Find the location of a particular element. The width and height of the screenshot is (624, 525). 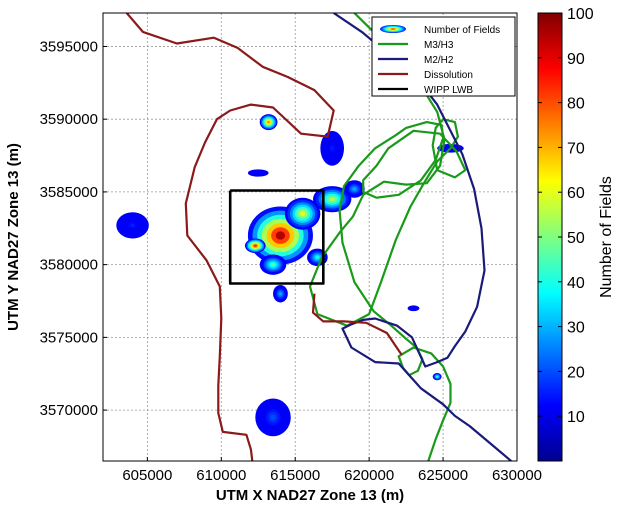

y-tick-label: 3575000 is located at coordinates (69, 337).